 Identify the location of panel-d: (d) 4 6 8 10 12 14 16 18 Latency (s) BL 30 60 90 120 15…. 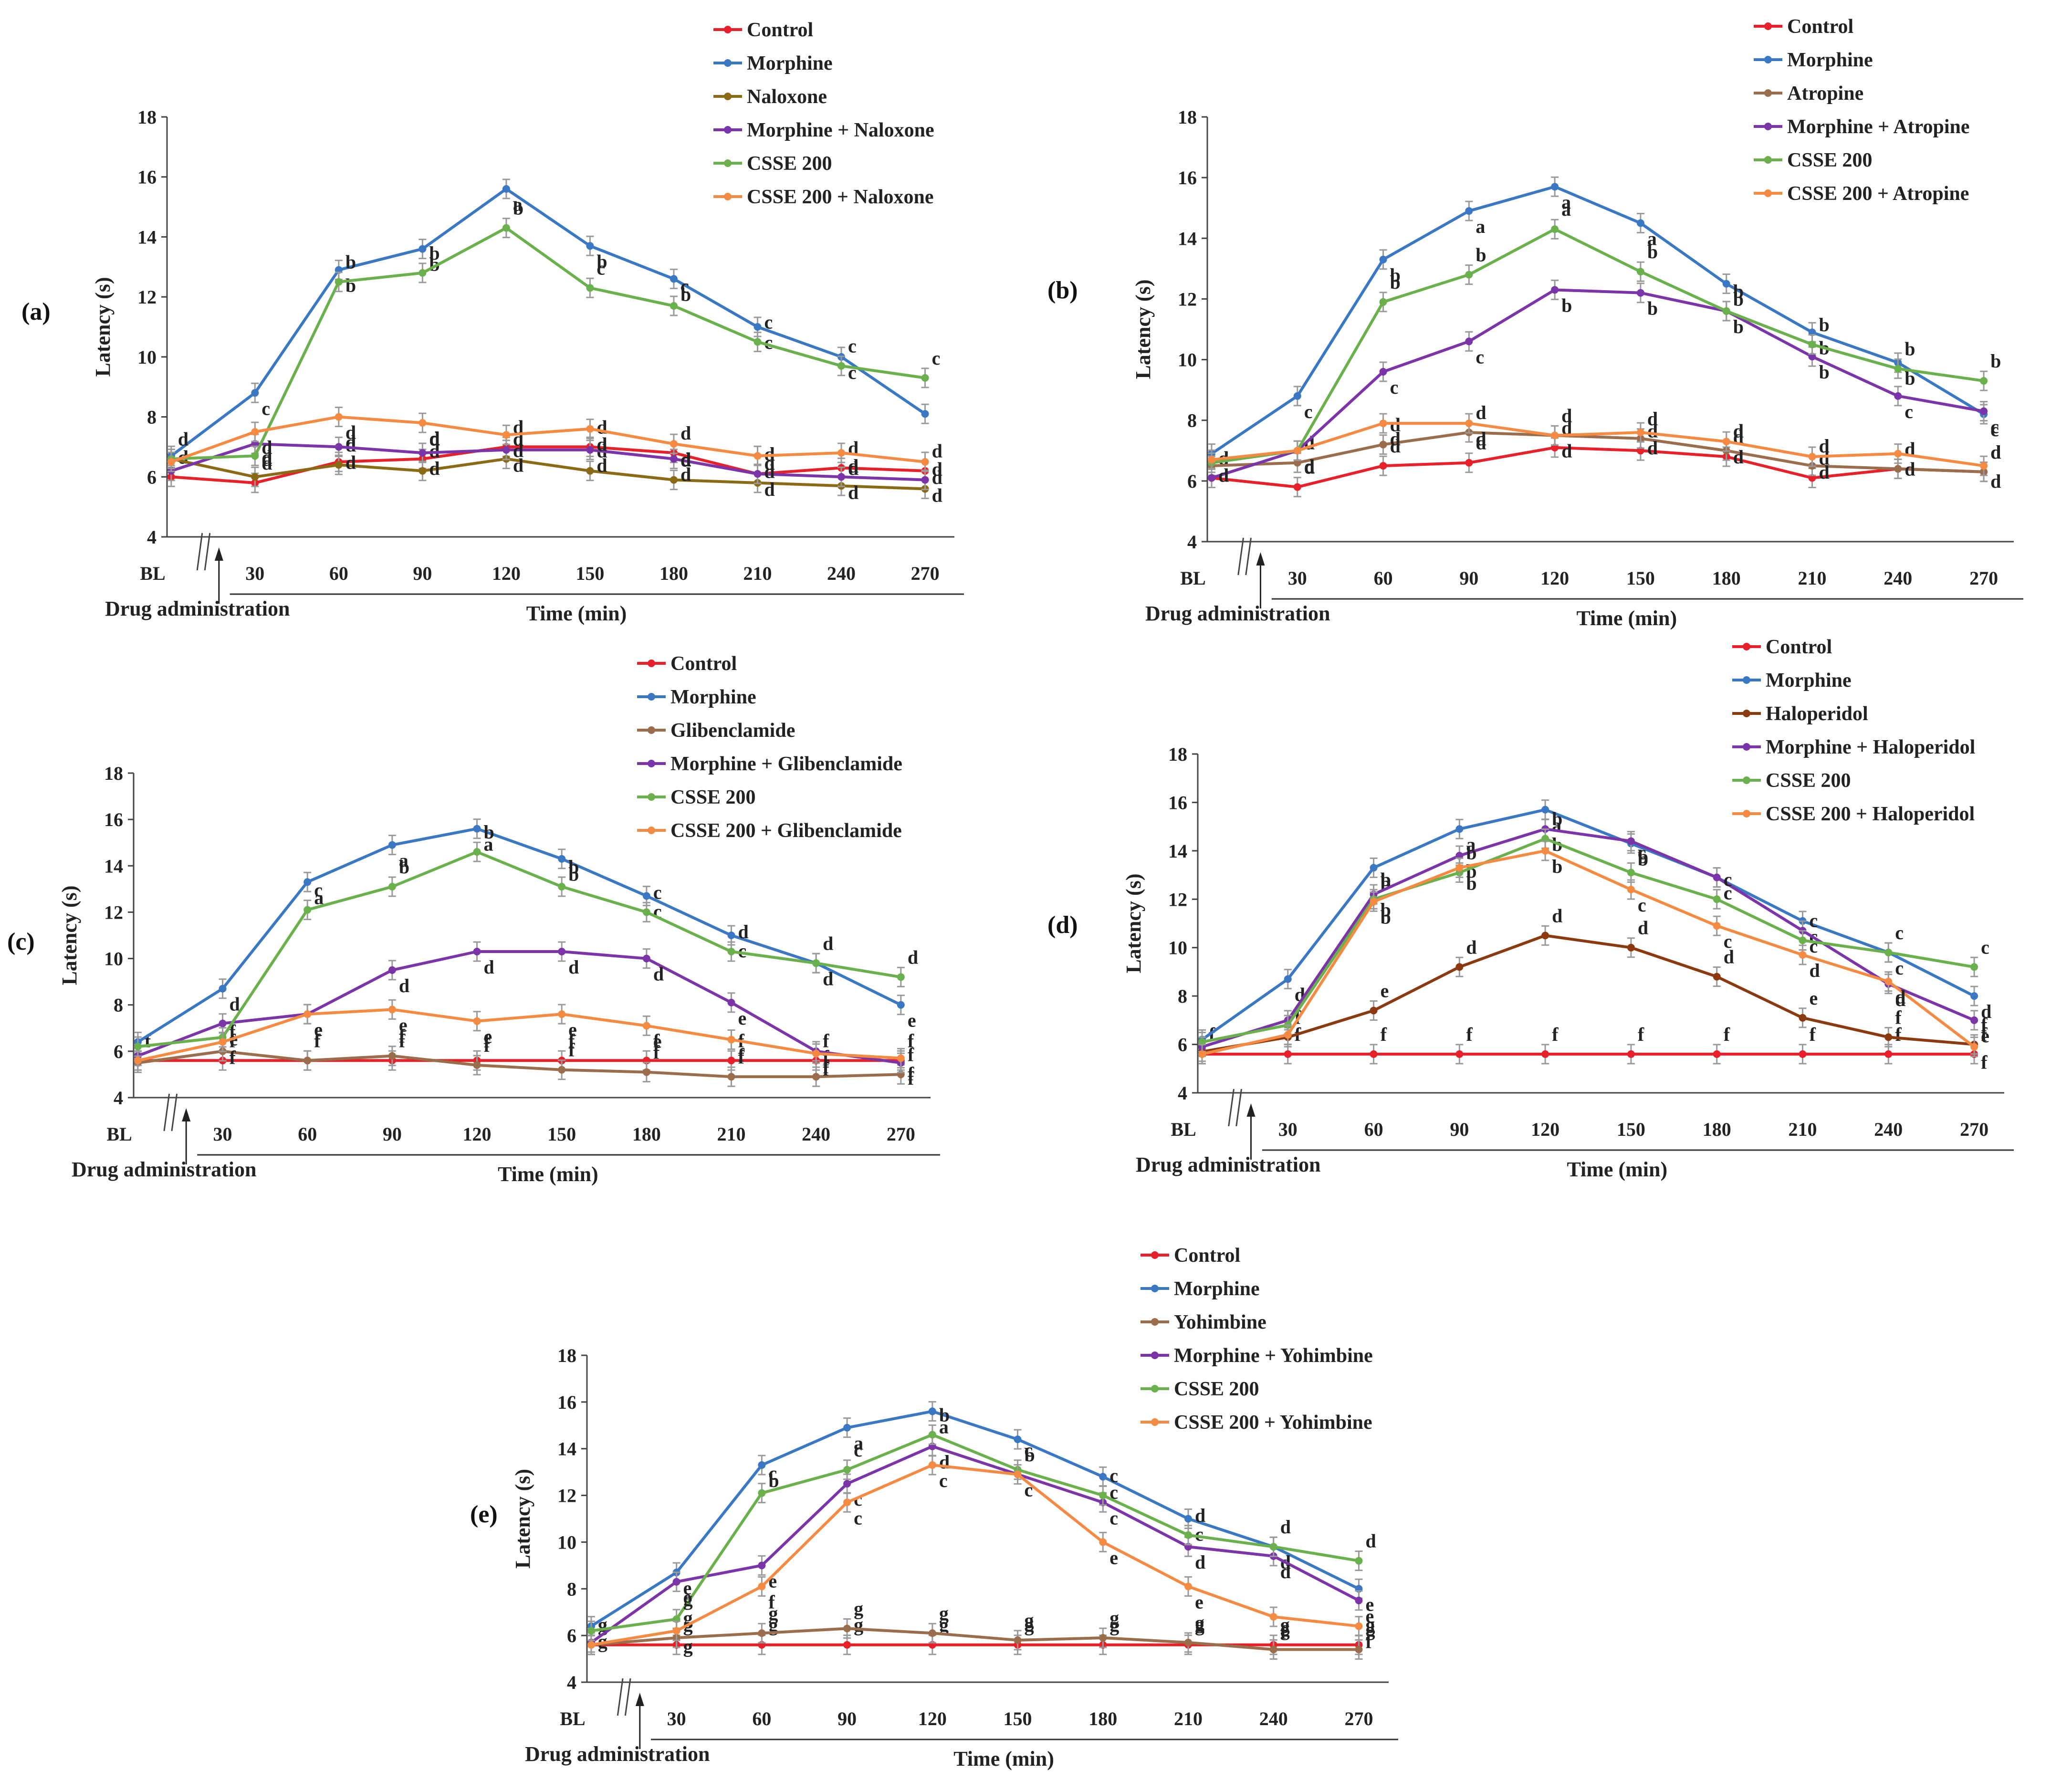
(1530, 908).